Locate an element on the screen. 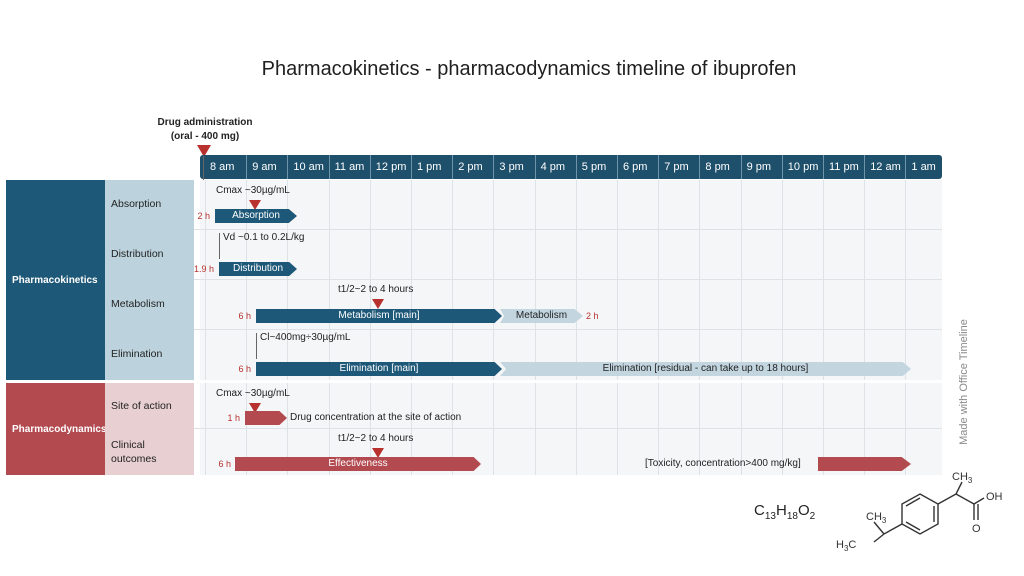 Image resolution: width=1024 pixels, height=576 pixels. cmax-marker-icon is located at coordinates (255, 205).